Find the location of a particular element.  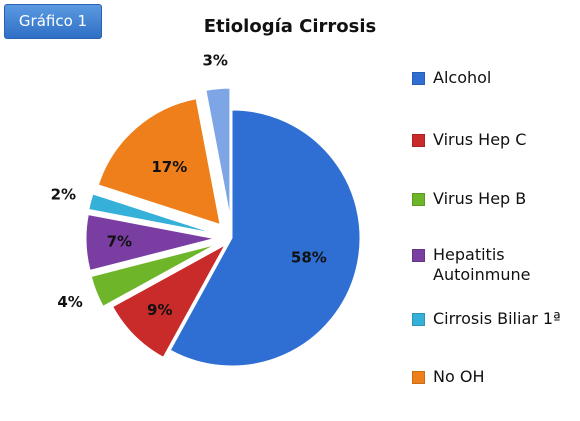

legend-label: Virus Hep C is located at coordinates (480, 139).